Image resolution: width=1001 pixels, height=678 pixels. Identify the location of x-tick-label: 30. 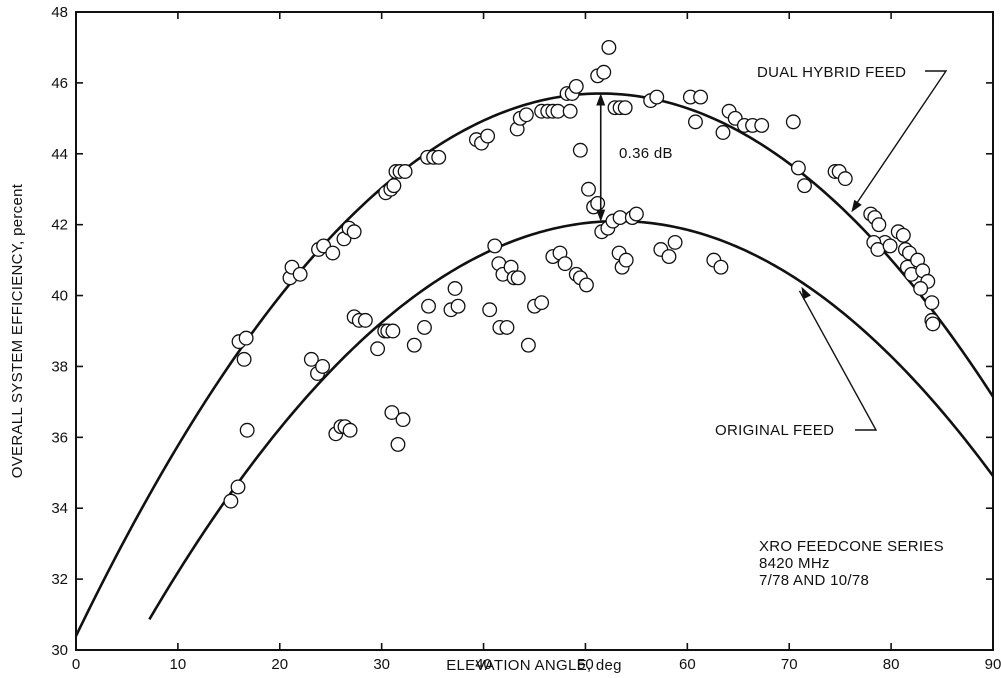
(381, 664).